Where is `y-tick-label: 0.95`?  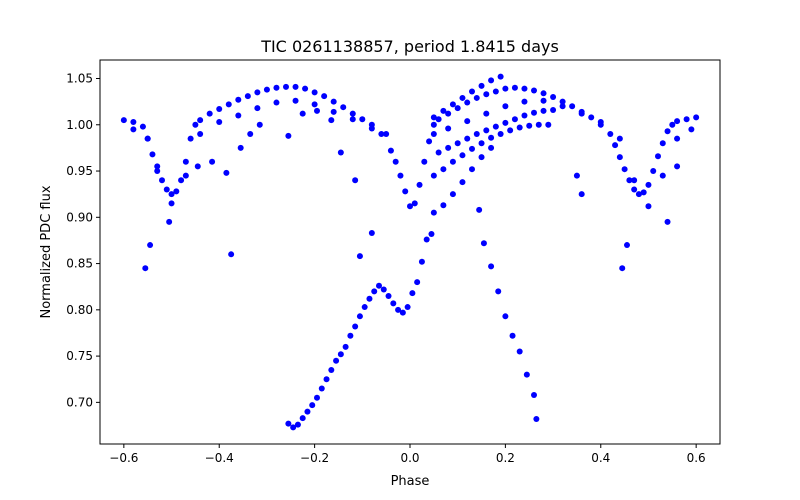 y-tick-label: 0.95 is located at coordinates (79, 171).